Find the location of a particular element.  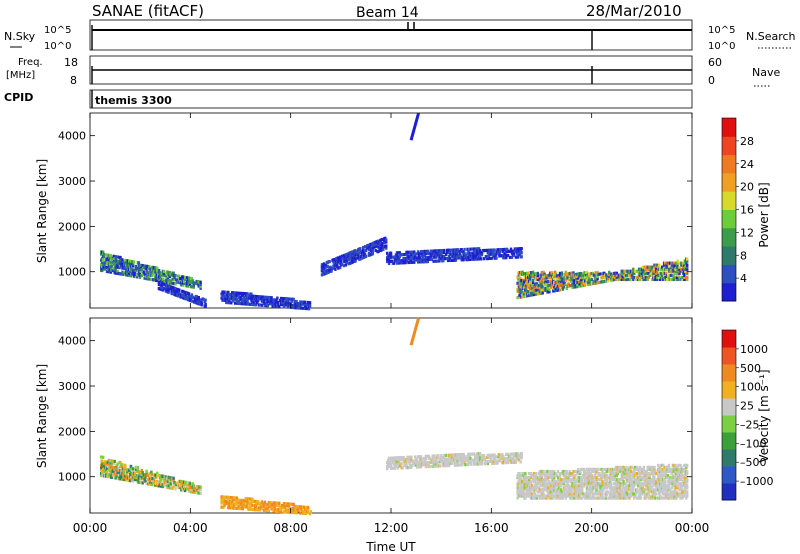

colorbar-tick-label: –500 is located at coordinates (753, 462).